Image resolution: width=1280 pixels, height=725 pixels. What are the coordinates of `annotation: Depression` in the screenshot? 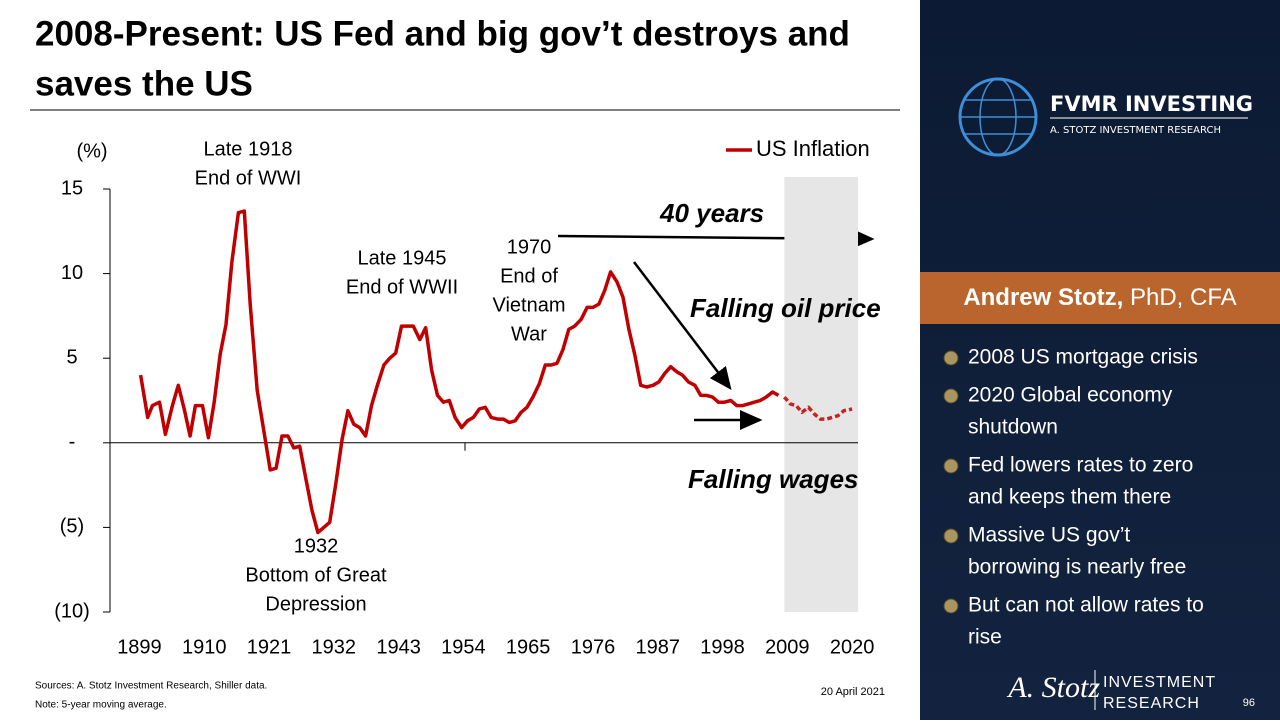 It's located at (315, 604).